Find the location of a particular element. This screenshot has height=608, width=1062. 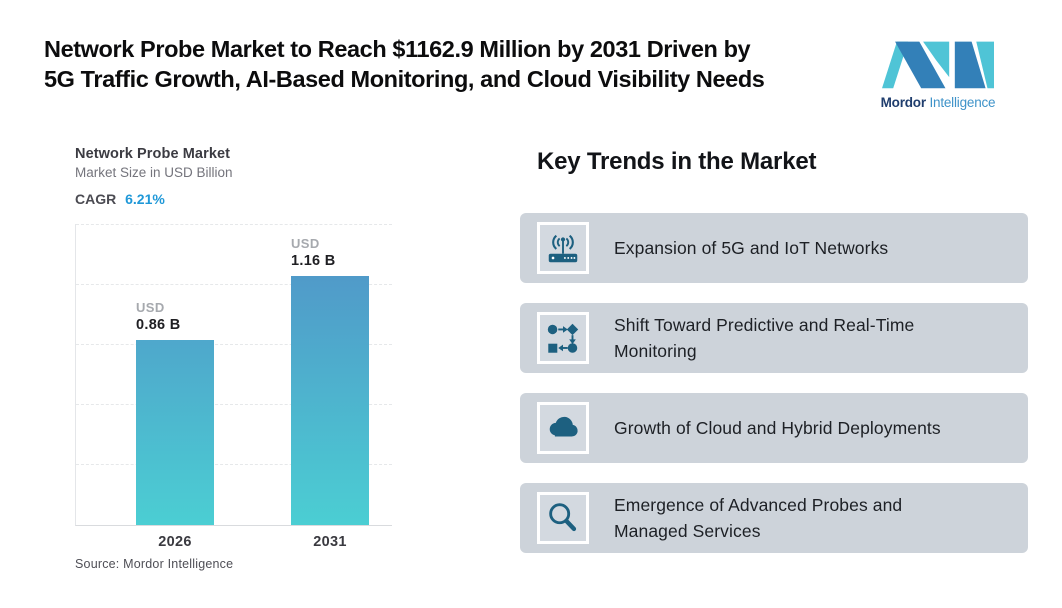

trend-card-5g-iot: Expansion of 5G and IoT Networks is located at coordinates (774, 248).